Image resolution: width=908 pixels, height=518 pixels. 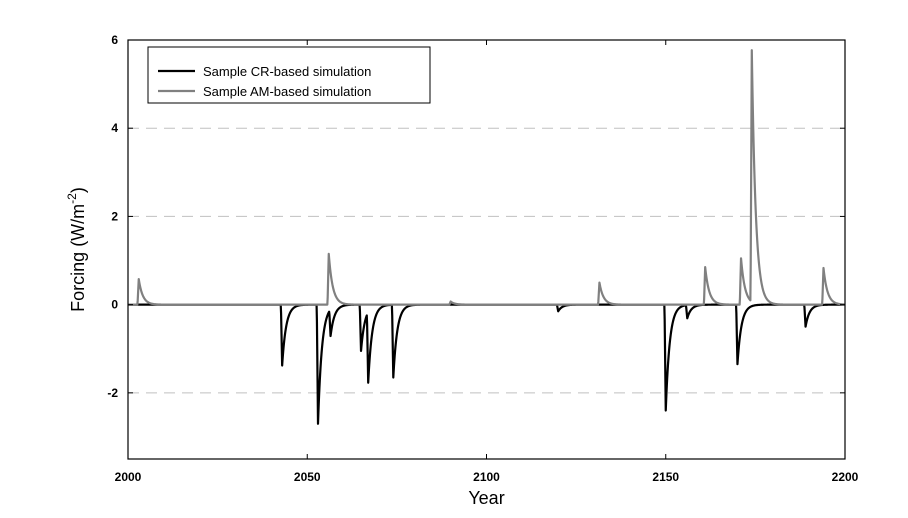 What do you see at coordinates (114, 216) in the screenshot?
I see `y-tick-label: 2` at bounding box center [114, 216].